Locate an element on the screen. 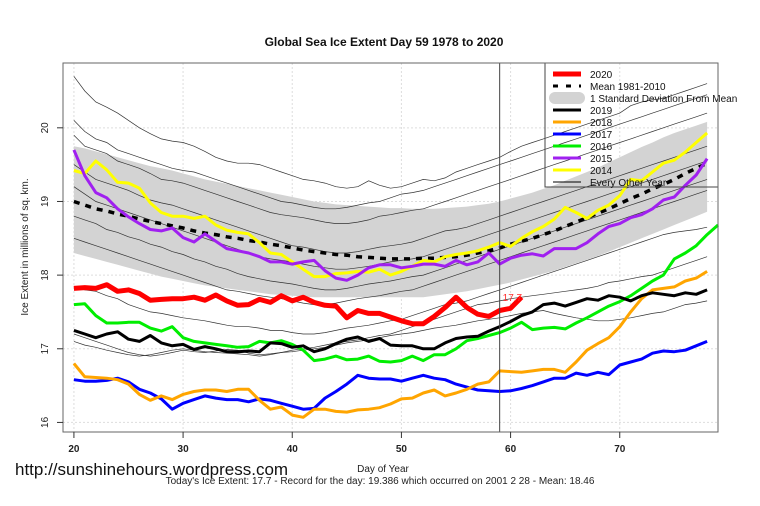 The height and width of the screenshot is (506, 760). other-year-line is located at coordinates (390, 328).